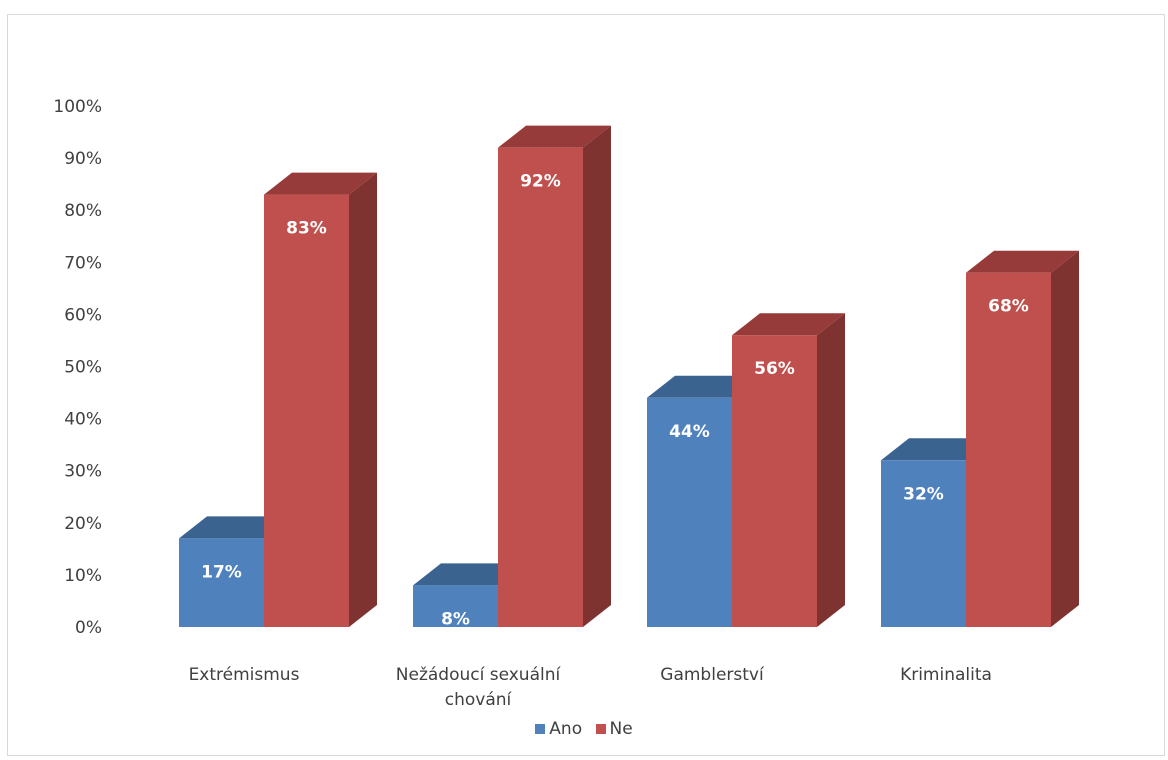 This screenshot has height=760, width=1168. I want to click on y-tick-label: 60%, so click(83, 315).